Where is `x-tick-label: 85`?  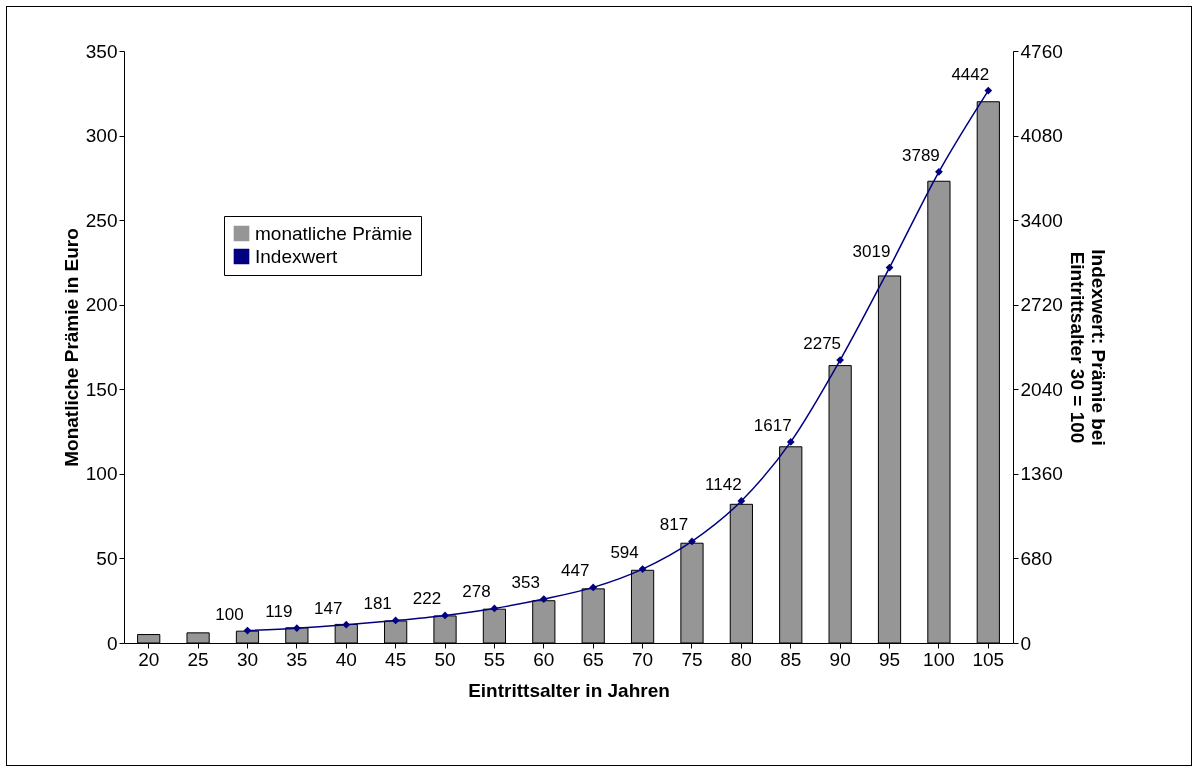
x-tick-label: 85 is located at coordinates (791, 659).